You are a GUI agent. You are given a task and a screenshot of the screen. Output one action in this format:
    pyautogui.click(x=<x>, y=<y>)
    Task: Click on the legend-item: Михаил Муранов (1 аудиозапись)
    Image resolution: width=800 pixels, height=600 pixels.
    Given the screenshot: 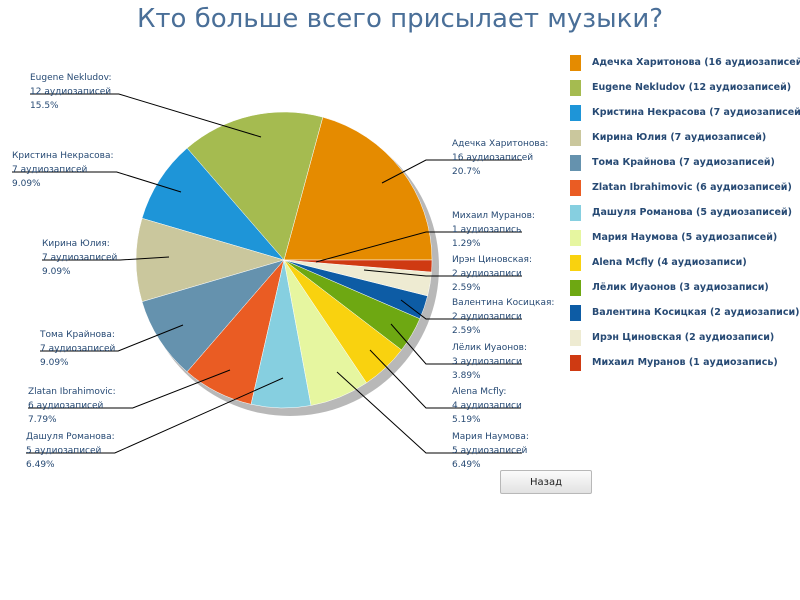 What is the action you would take?
    pyautogui.click(x=685, y=362)
    